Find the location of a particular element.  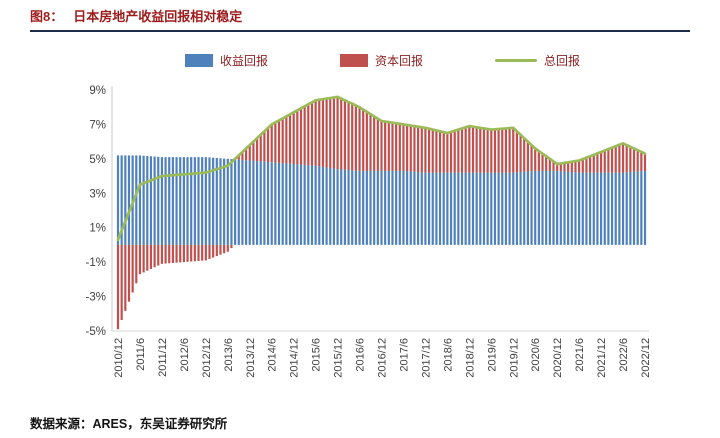

x-tick-label: 2013/6 is located at coordinates (229, 355).